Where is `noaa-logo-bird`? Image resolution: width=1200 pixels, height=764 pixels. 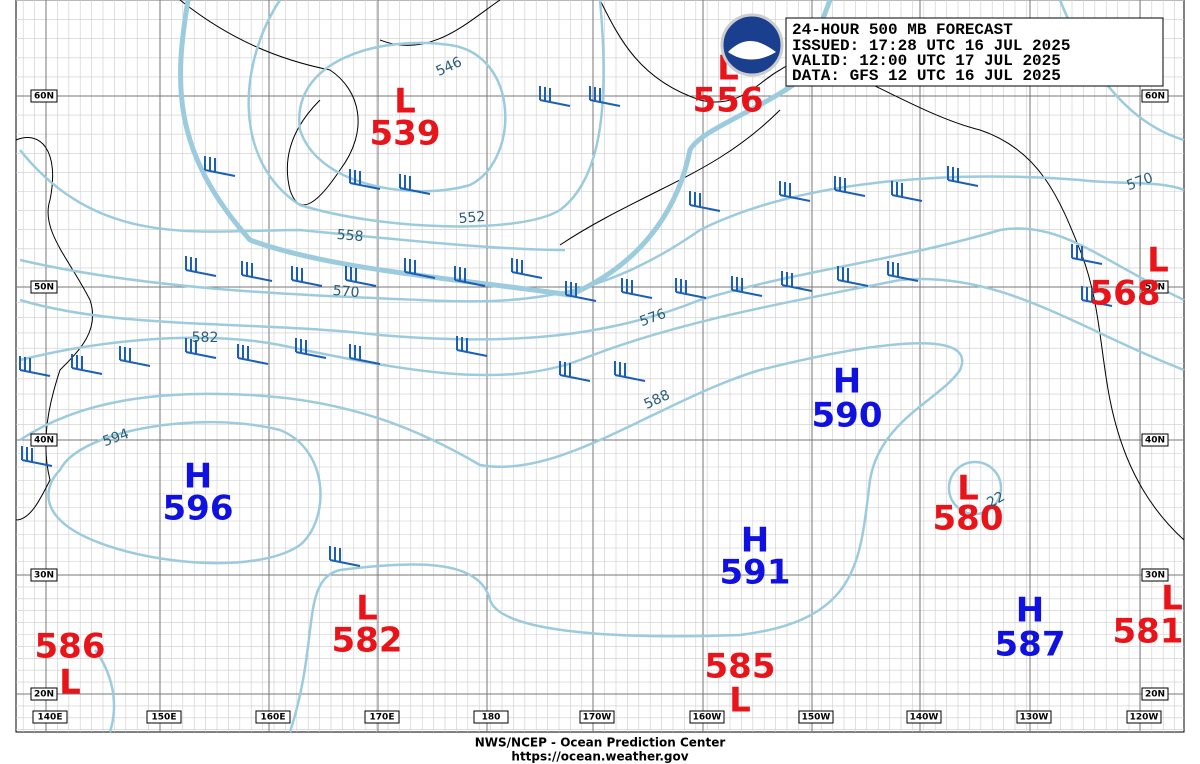
noaa-logo-bird is located at coordinates (752, 50).